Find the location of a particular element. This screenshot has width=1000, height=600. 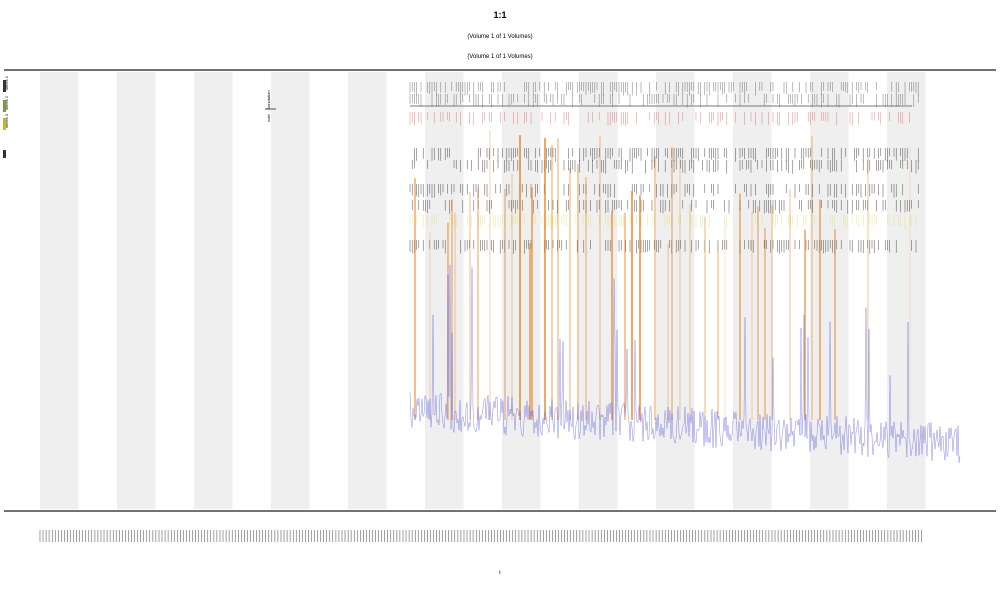

legend-label-2: series 2 is located at coordinates (6, 102).